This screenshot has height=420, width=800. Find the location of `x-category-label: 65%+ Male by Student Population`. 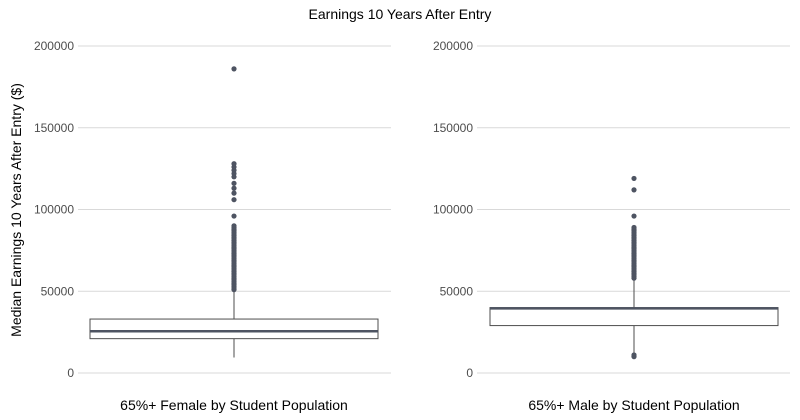

x-category-label: 65%+ Male by Student Population is located at coordinates (633, 405).